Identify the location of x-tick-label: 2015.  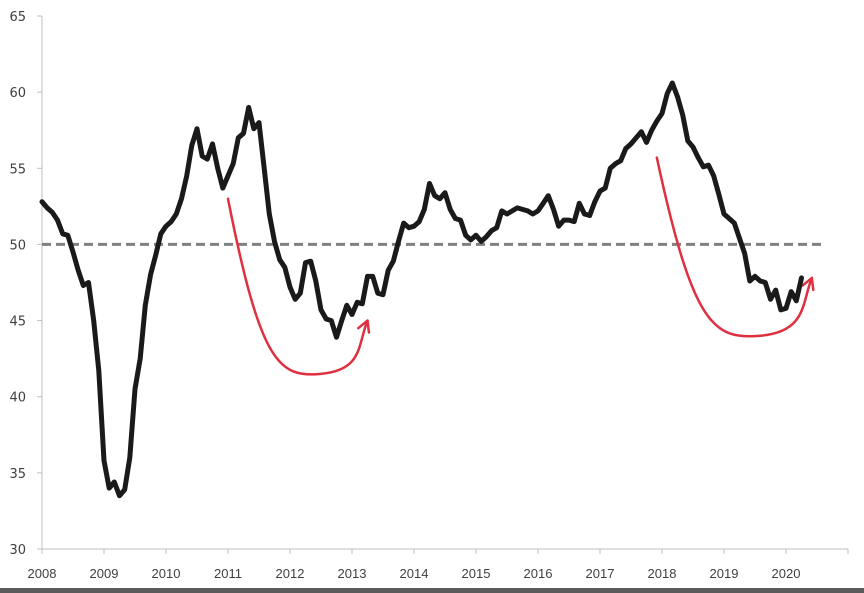
(476, 573).